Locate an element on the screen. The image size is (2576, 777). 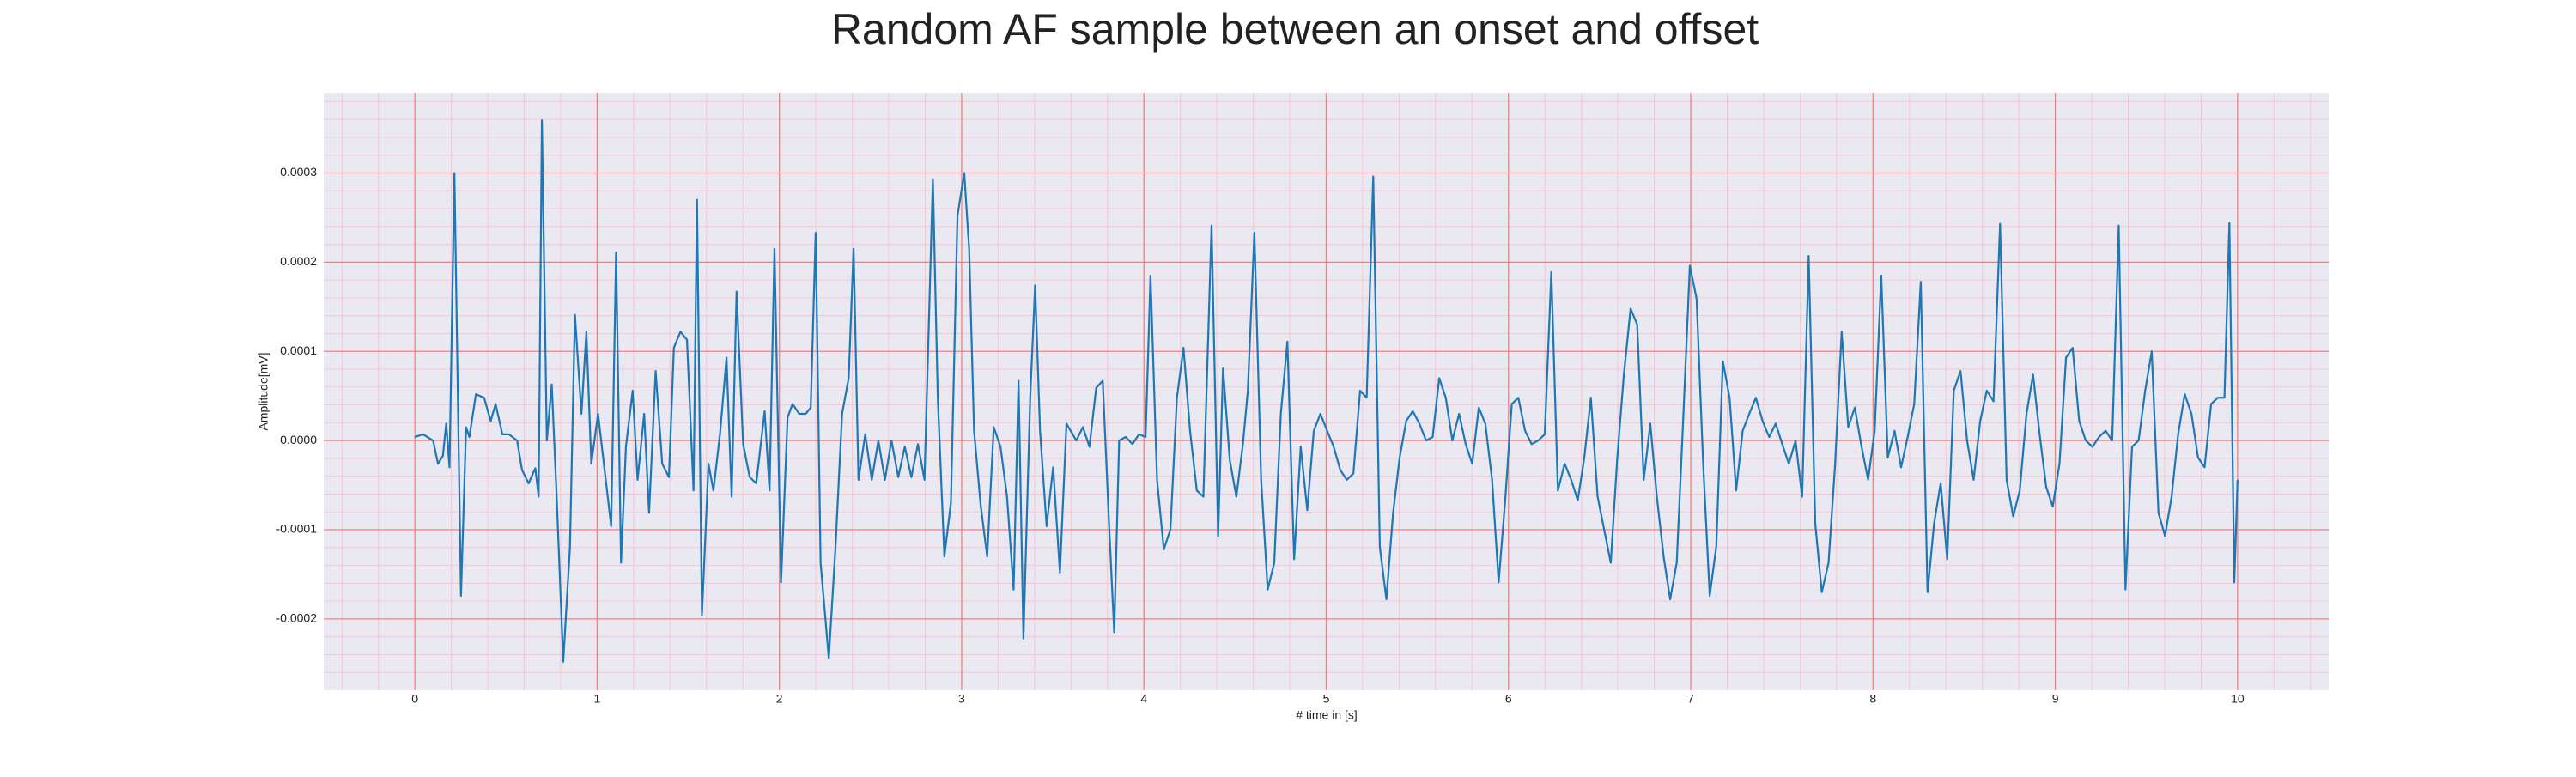
x-tick-label: 6 is located at coordinates (1508, 699).